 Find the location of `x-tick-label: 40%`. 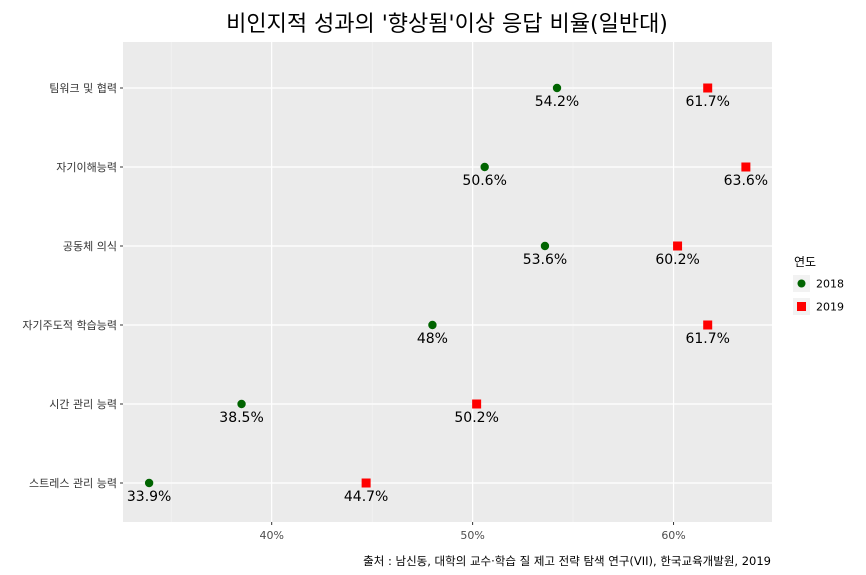

x-tick-label: 40% is located at coordinates (271, 535).